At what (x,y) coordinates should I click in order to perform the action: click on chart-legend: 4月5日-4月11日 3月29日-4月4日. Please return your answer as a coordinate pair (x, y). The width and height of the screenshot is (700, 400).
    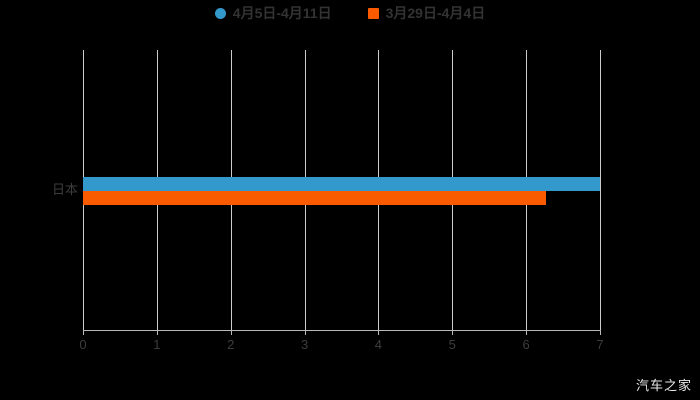
    Looking at the image, I should click on (350, 13).